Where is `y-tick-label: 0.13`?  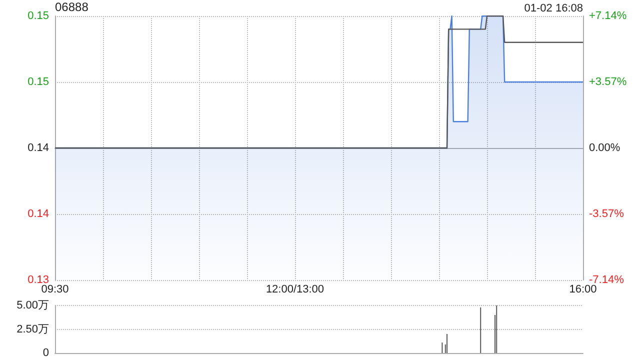
y-tick-label: 0.13 is located at coordinates (38, 280).